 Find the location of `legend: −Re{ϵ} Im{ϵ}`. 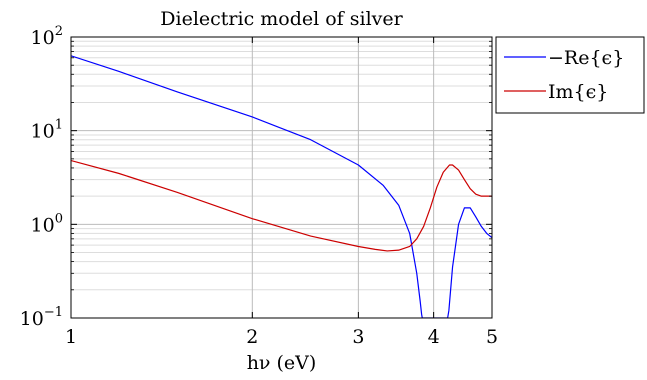

legend: −Re{ϵ} Im{ϵ} is located at coordinates (570, 75).